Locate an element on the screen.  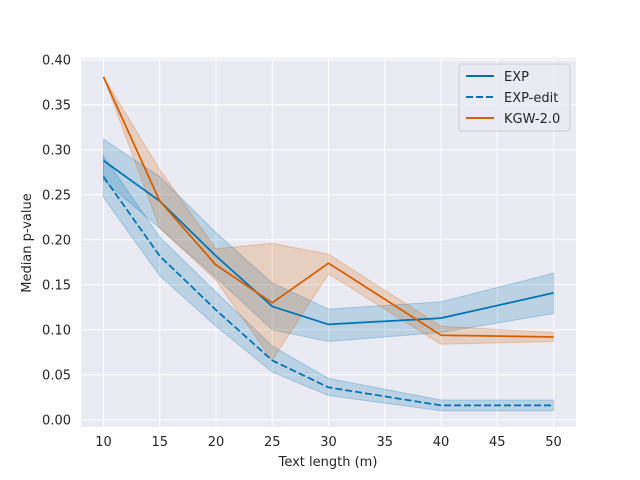
x-tick-label: 25 is located at coordinates (272, 442).